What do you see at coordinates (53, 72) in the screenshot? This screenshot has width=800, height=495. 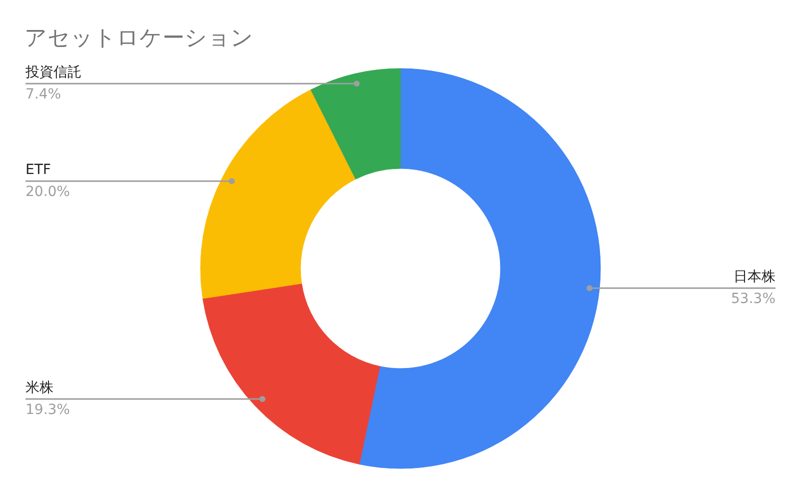 I see `slice-label: 投資信託` at bounding box center [53, 72].